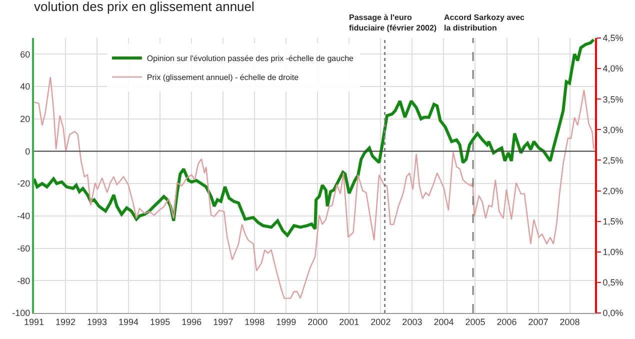 Image resolution: width=635 pixels, height=339 pixels. I want to click on y-tick-label: 0, so click(27, 151).